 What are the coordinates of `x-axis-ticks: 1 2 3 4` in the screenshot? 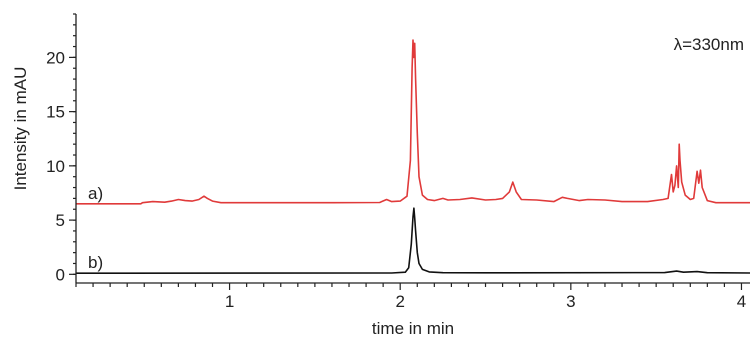 It's located at (410, 297).